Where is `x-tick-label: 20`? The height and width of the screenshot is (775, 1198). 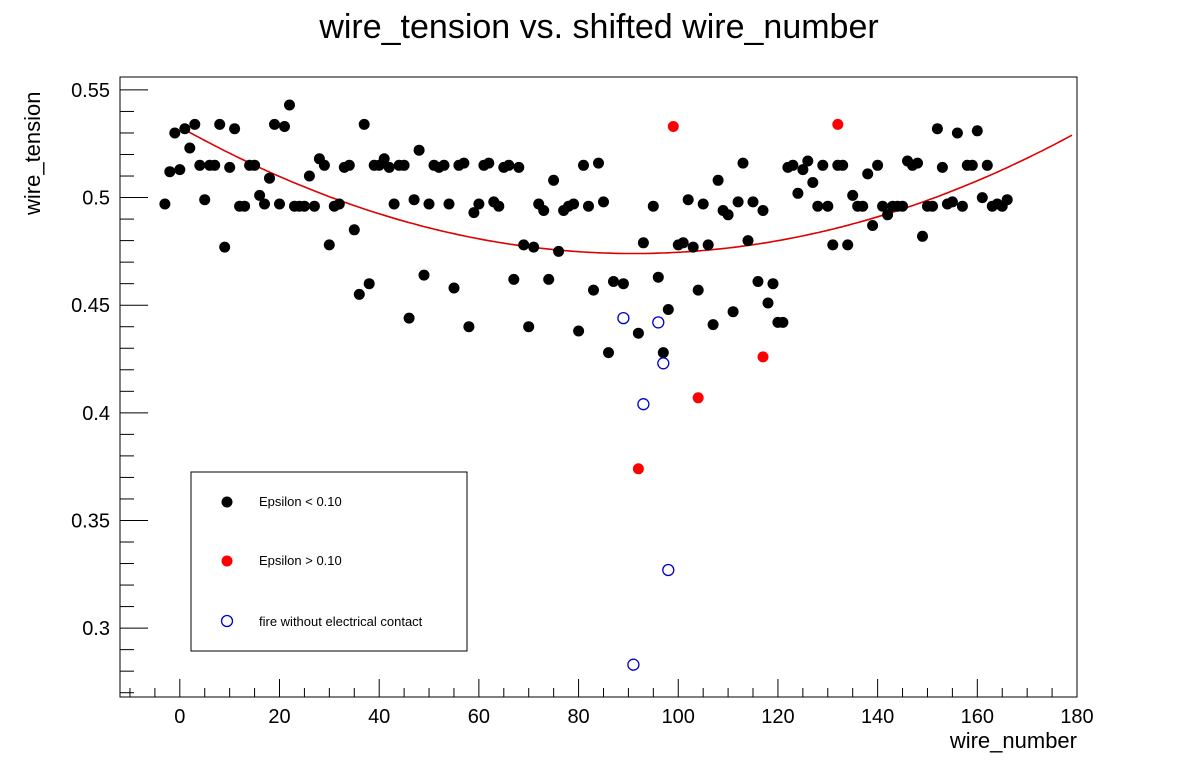
x-tick-label: 20 is located at coordinates (279, 717).